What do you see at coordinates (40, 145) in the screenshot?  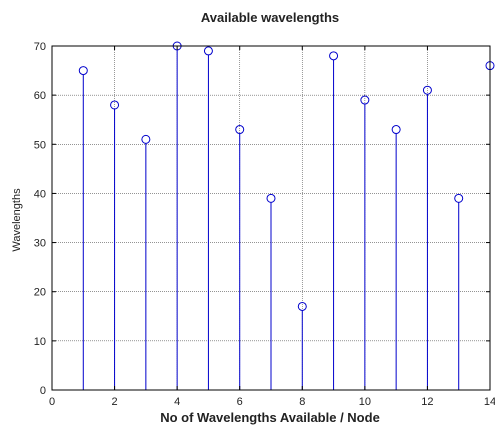 I see `y-tick-label: 50` at bounding box center [40, 145].